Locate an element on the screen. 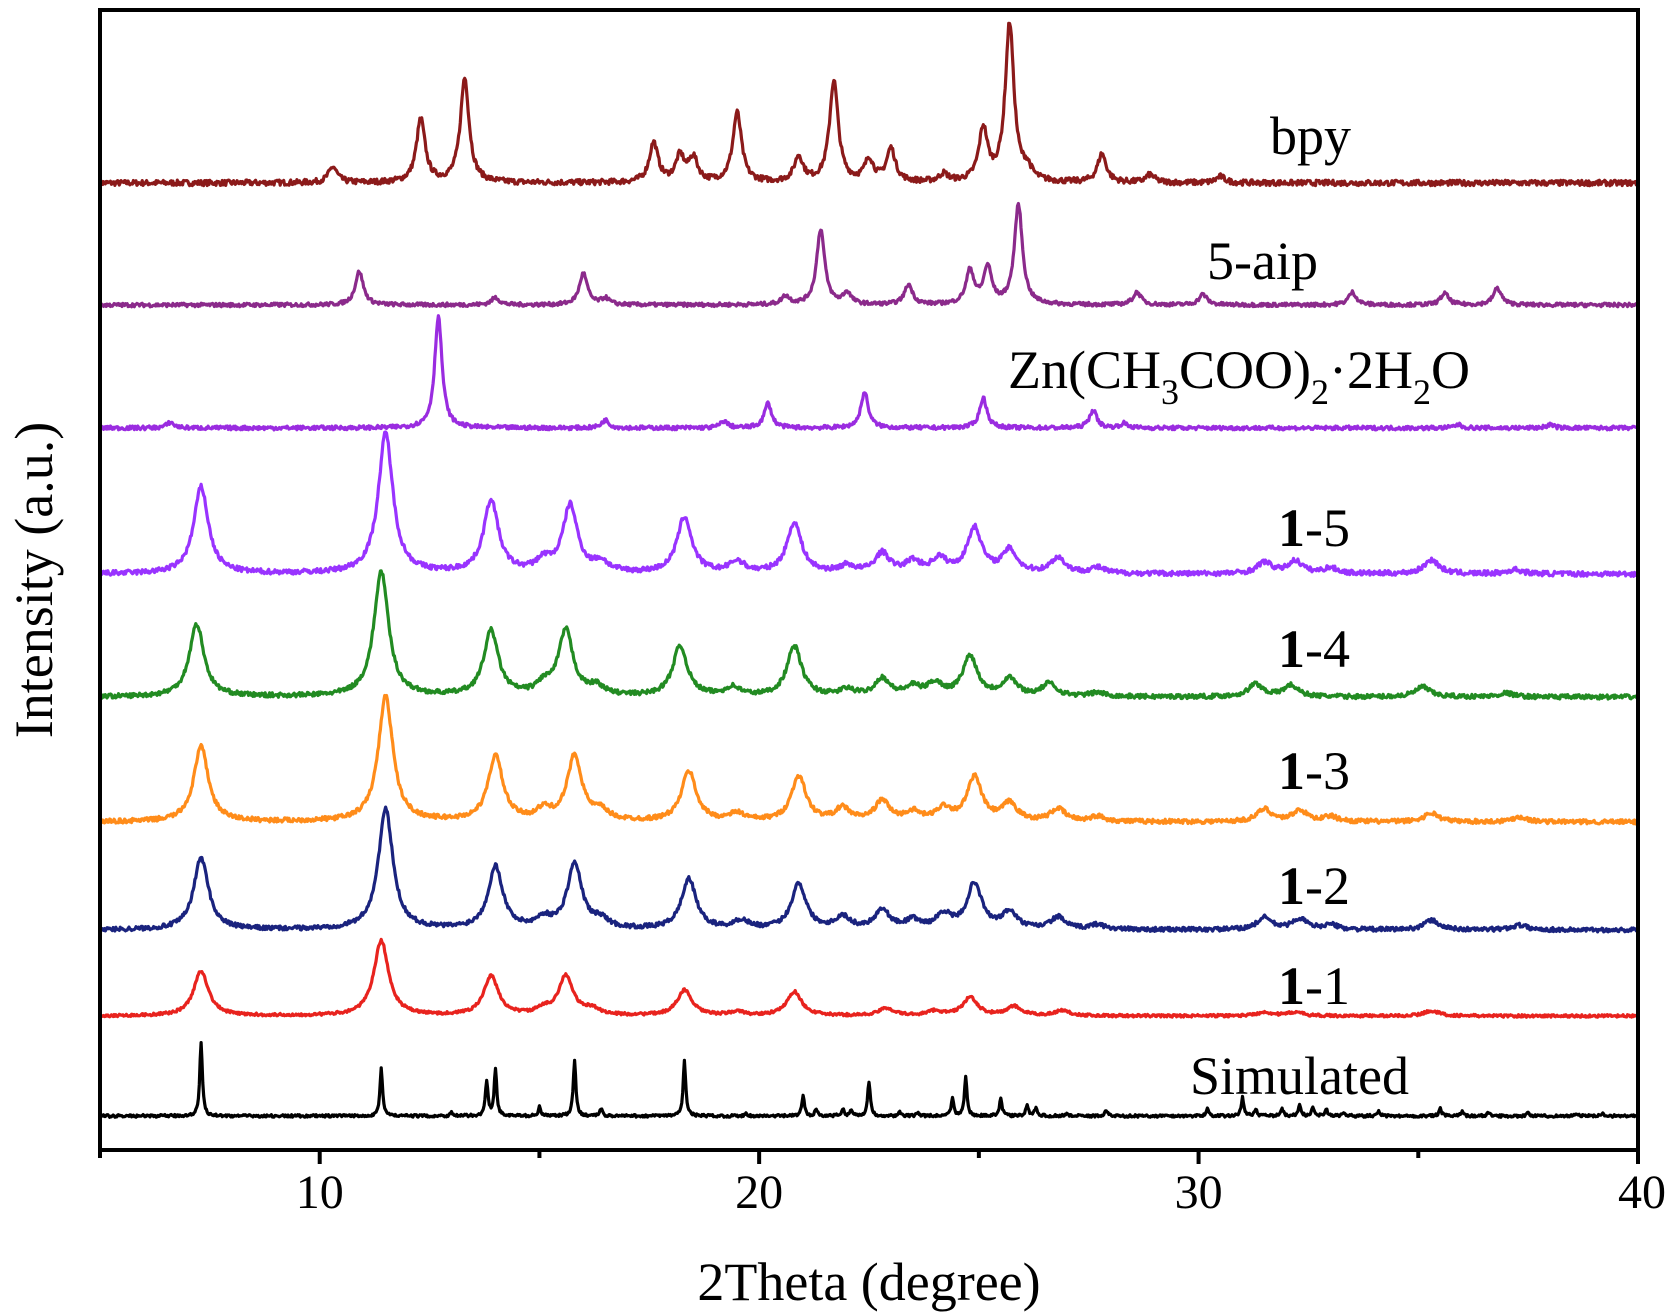 The width and height of the screenshot is (1673, 1316). series-line-5-aip is located at coordinates (869, 255).